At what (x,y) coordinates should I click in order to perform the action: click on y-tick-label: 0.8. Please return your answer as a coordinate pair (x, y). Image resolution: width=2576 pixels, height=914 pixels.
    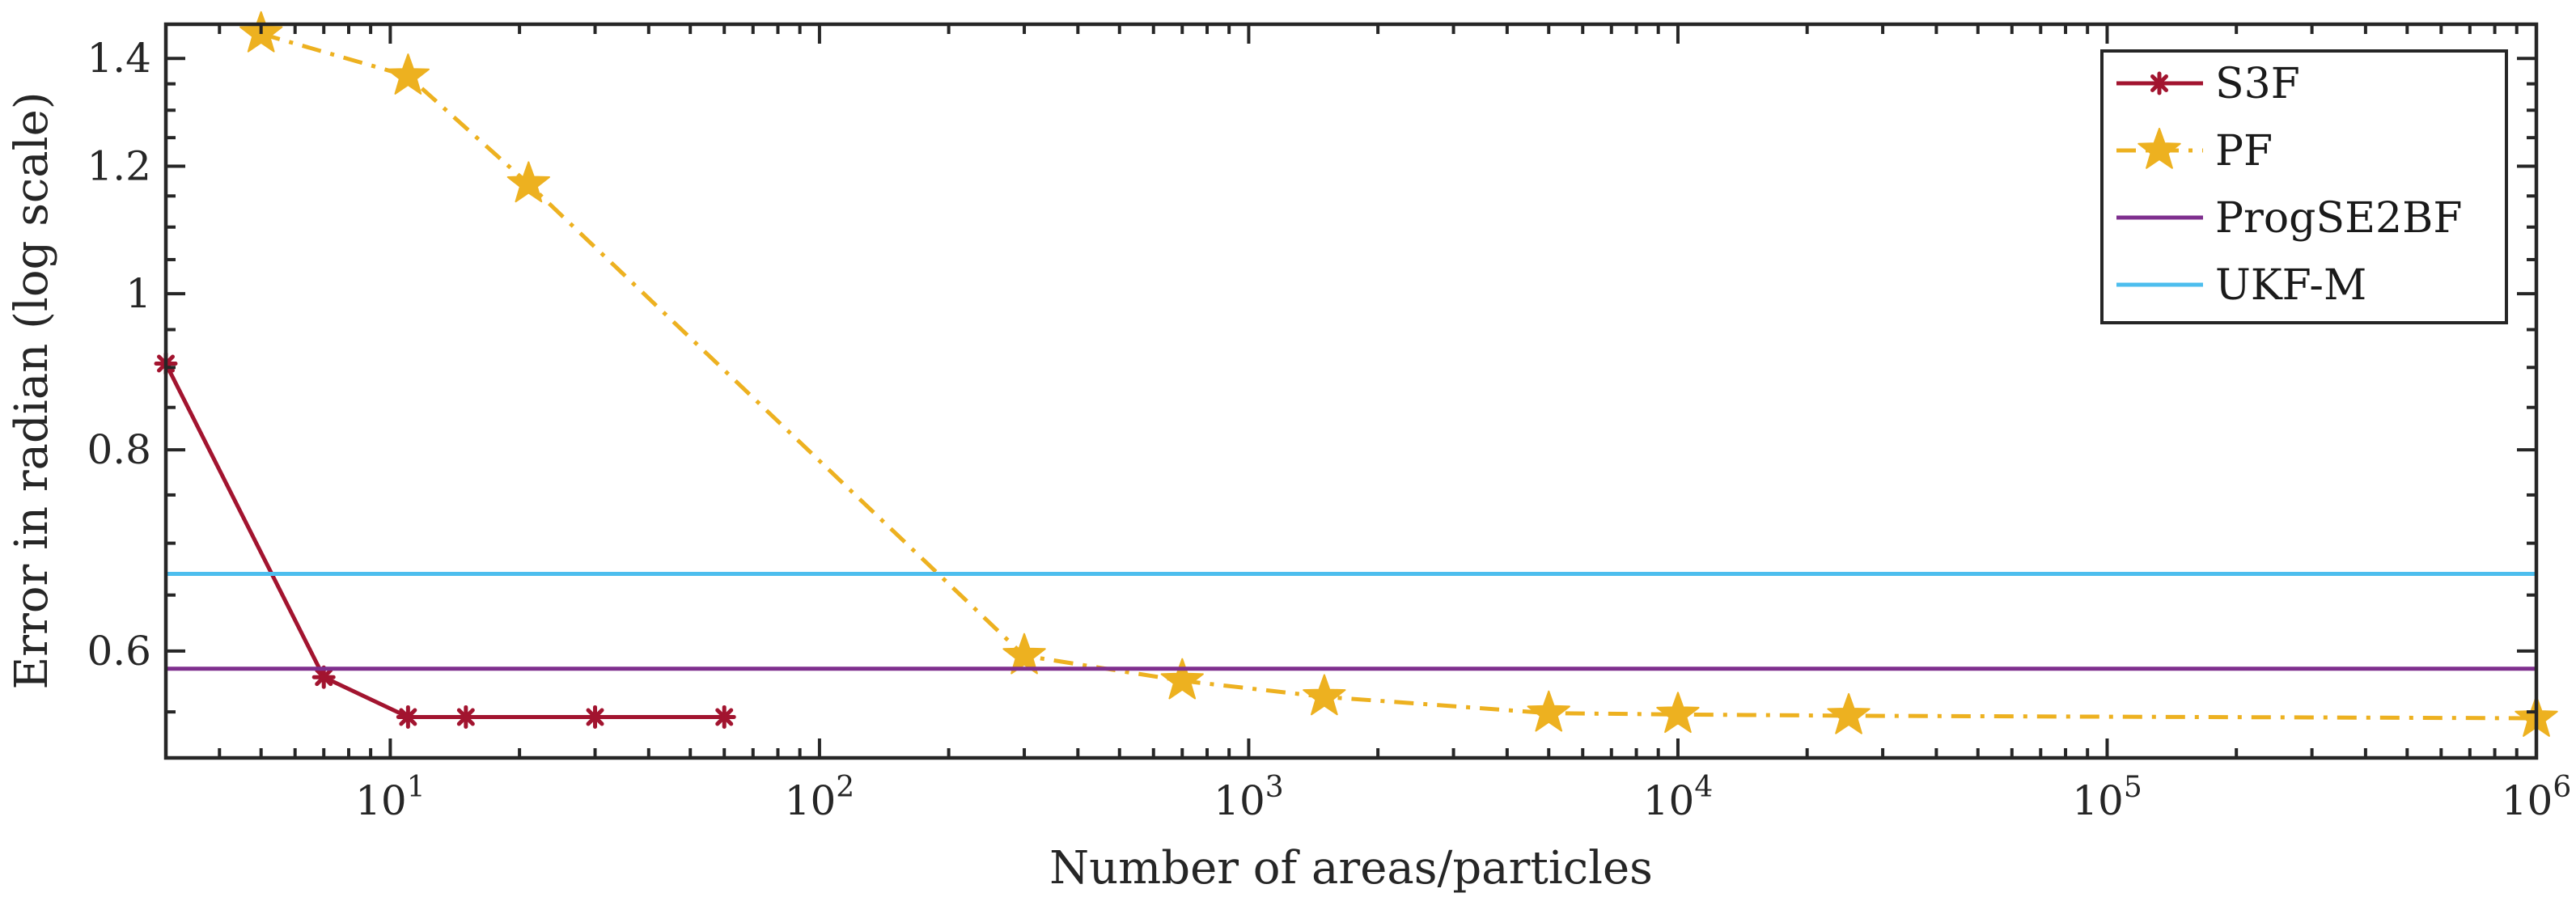
    Looking at the image, I should click on (119, 449).